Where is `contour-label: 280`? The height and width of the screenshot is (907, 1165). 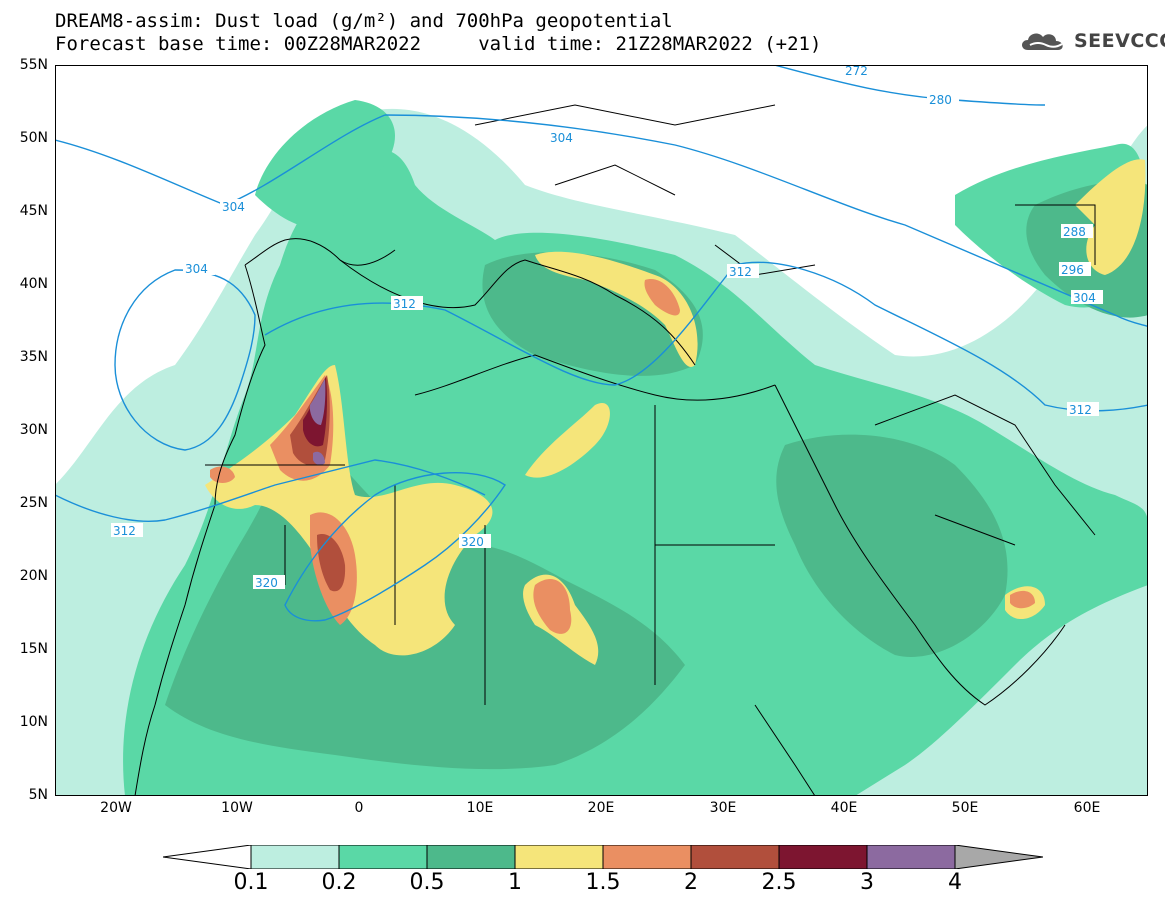
contour-label: 280 is located at coordinates (940, 100).